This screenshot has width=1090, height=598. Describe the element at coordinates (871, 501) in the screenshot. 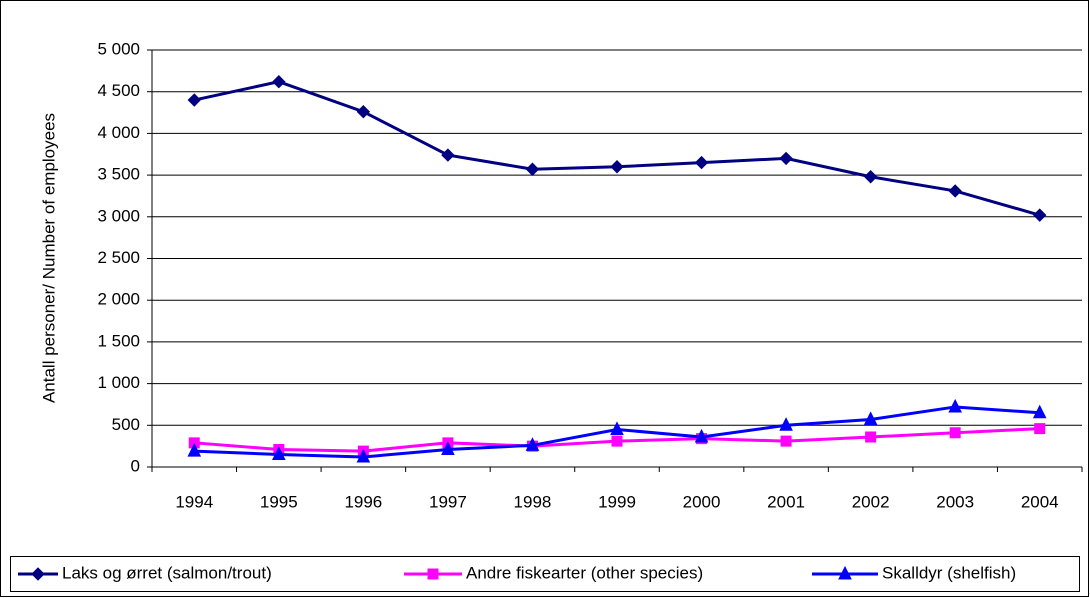

I see `x-tick-label: 2002` at that location.